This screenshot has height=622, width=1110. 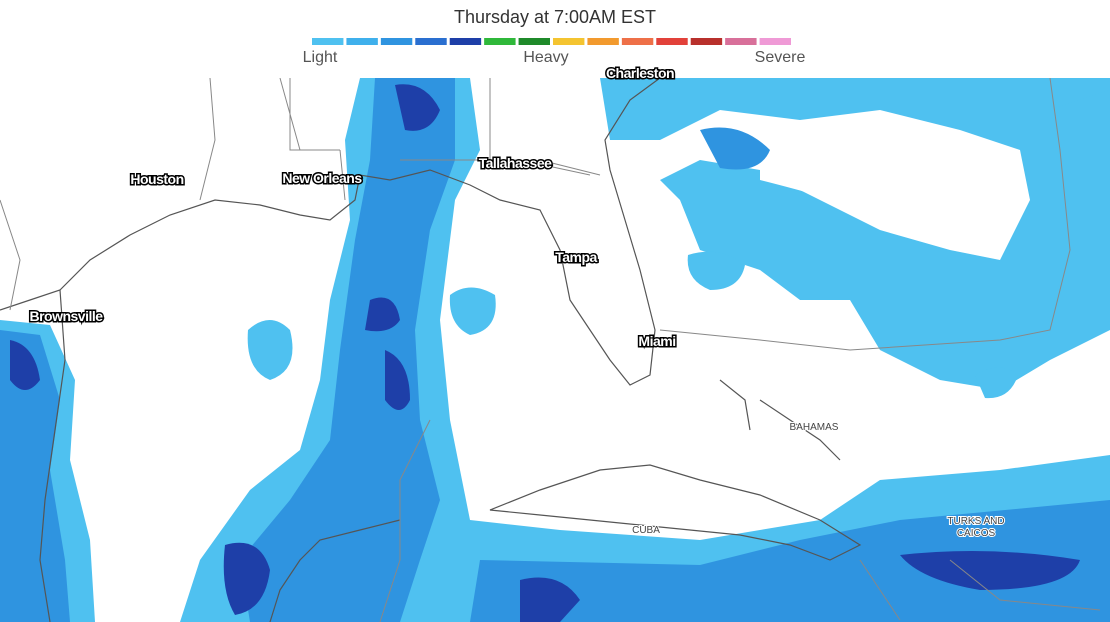 What do you see at coordinates (516, 163) in the screenshot?
I see `city-label: Tallahassee` at bounding box center [516, 163].